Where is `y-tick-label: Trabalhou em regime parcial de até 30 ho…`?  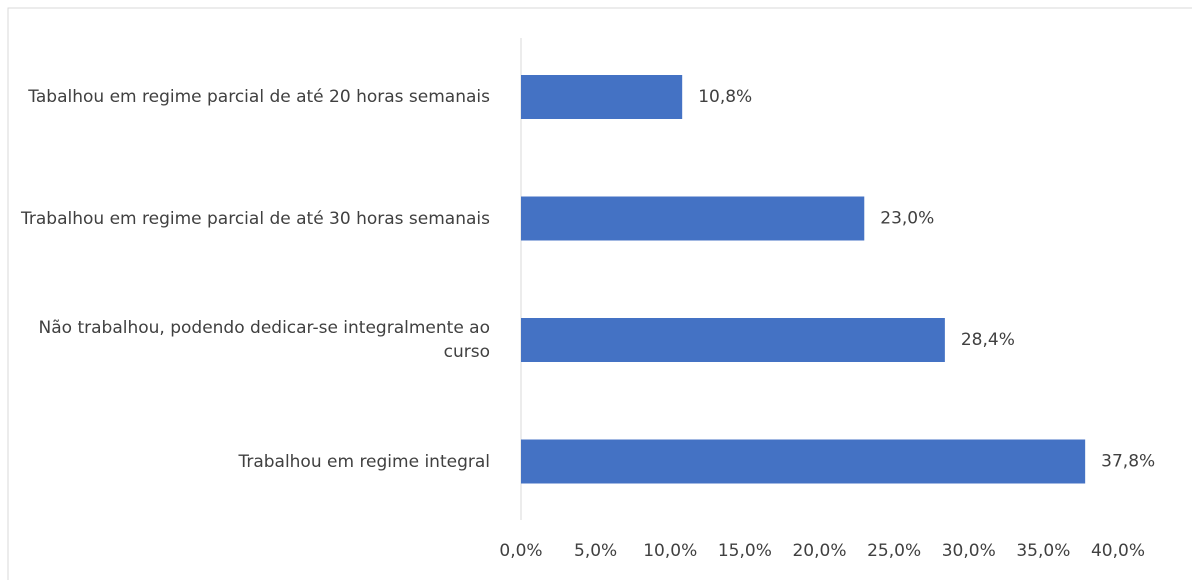 y-tick-label: Trabalhou em regime parcial de até 30 ho… is located at coordinates (255, 218).